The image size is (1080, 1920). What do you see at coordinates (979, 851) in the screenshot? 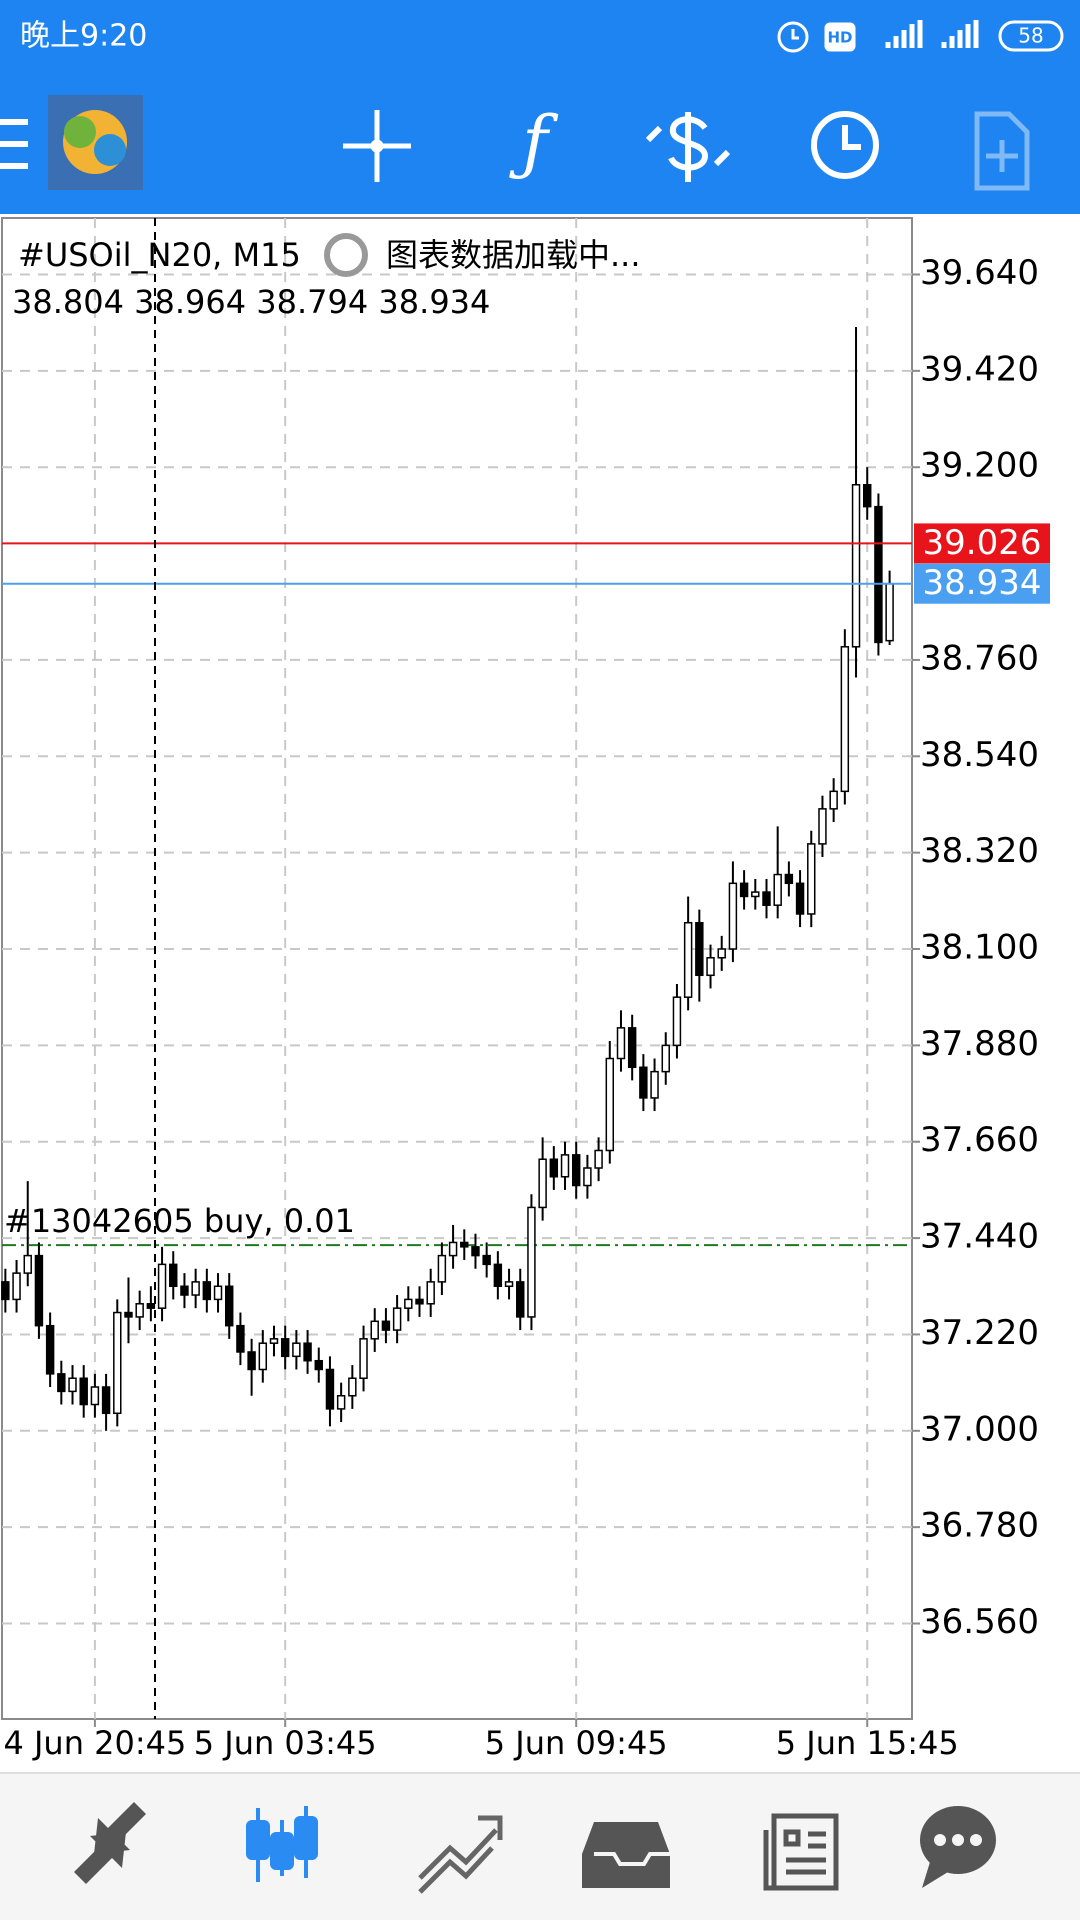
I see `y-tick-label: 38.320` at bounding box center [979, 851].